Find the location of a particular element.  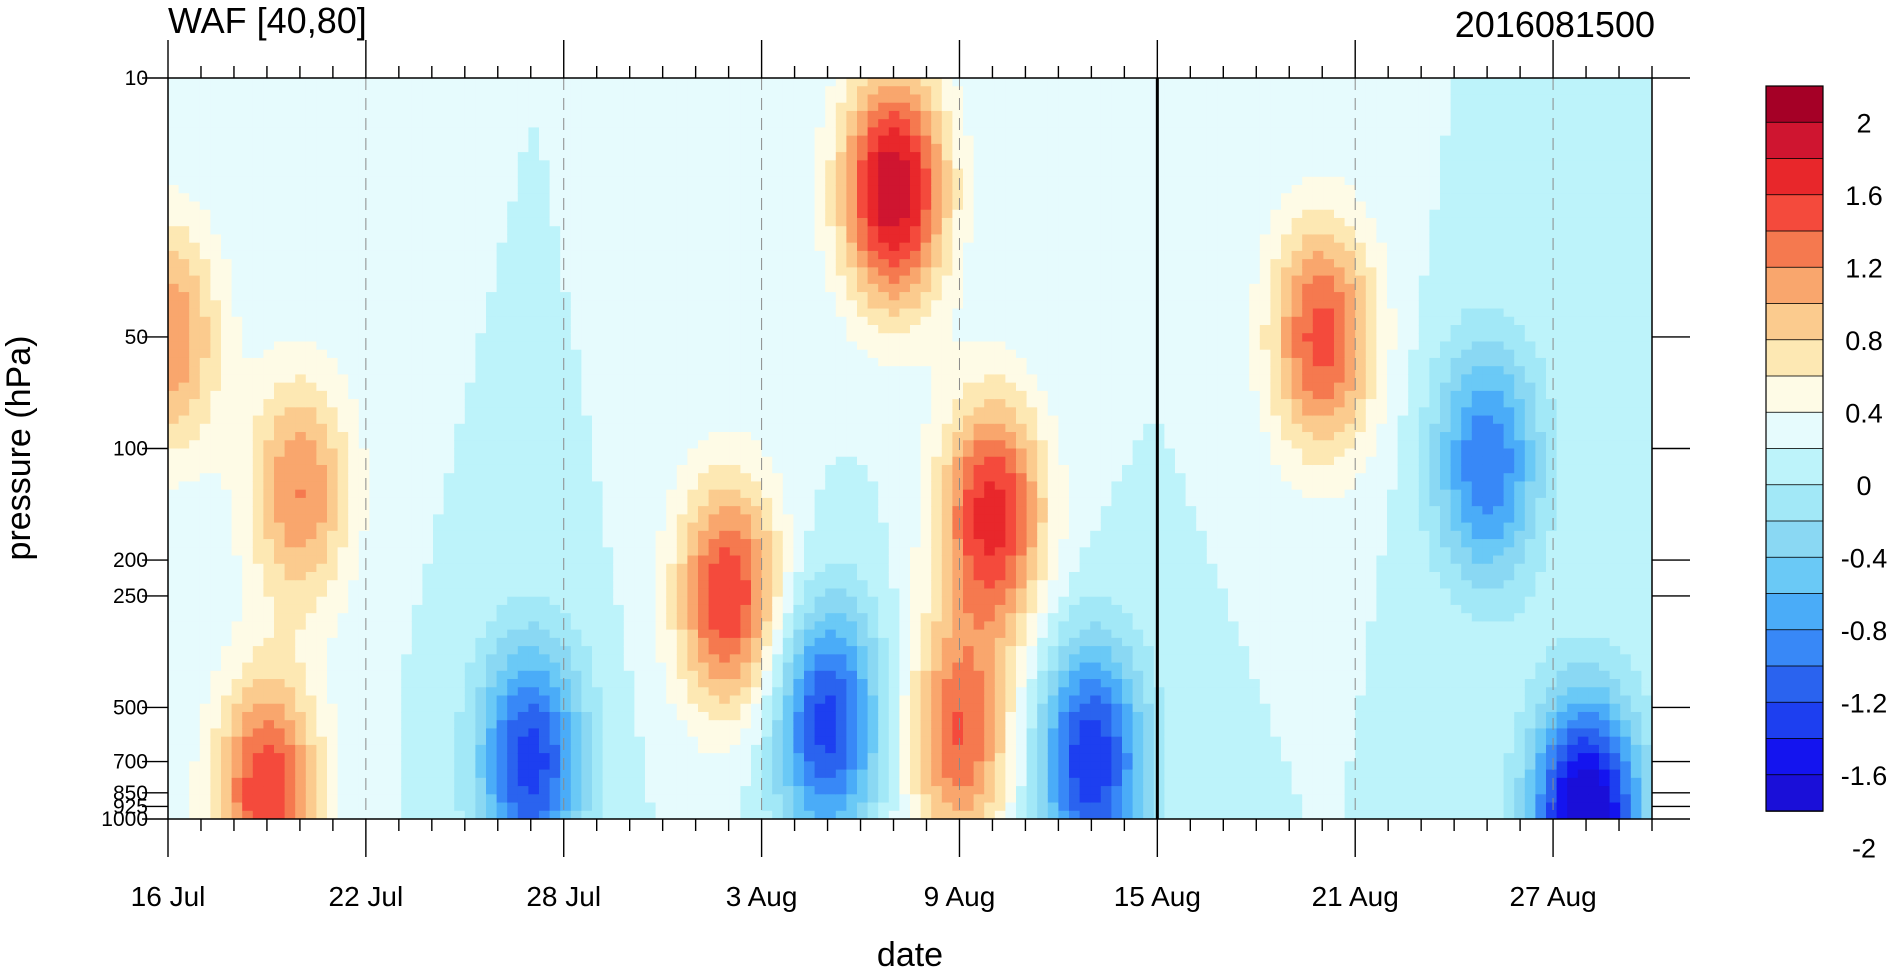

colorbar-label: -1.2 is located at coordinates (1864, 703).